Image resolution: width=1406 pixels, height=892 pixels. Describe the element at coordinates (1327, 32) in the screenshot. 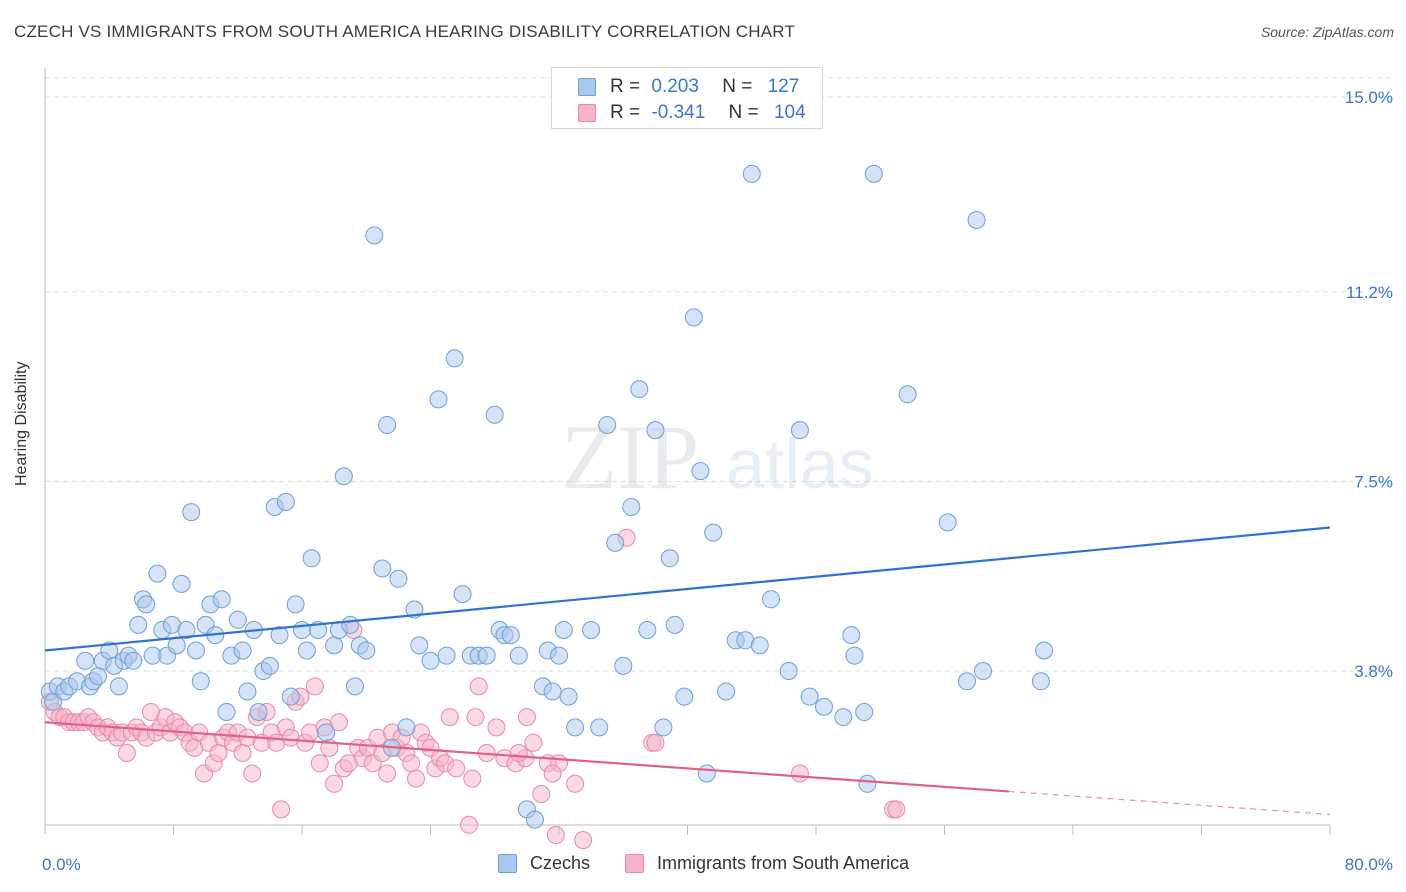

I see `source-label: Source: ZipAtlas.com` at that location.